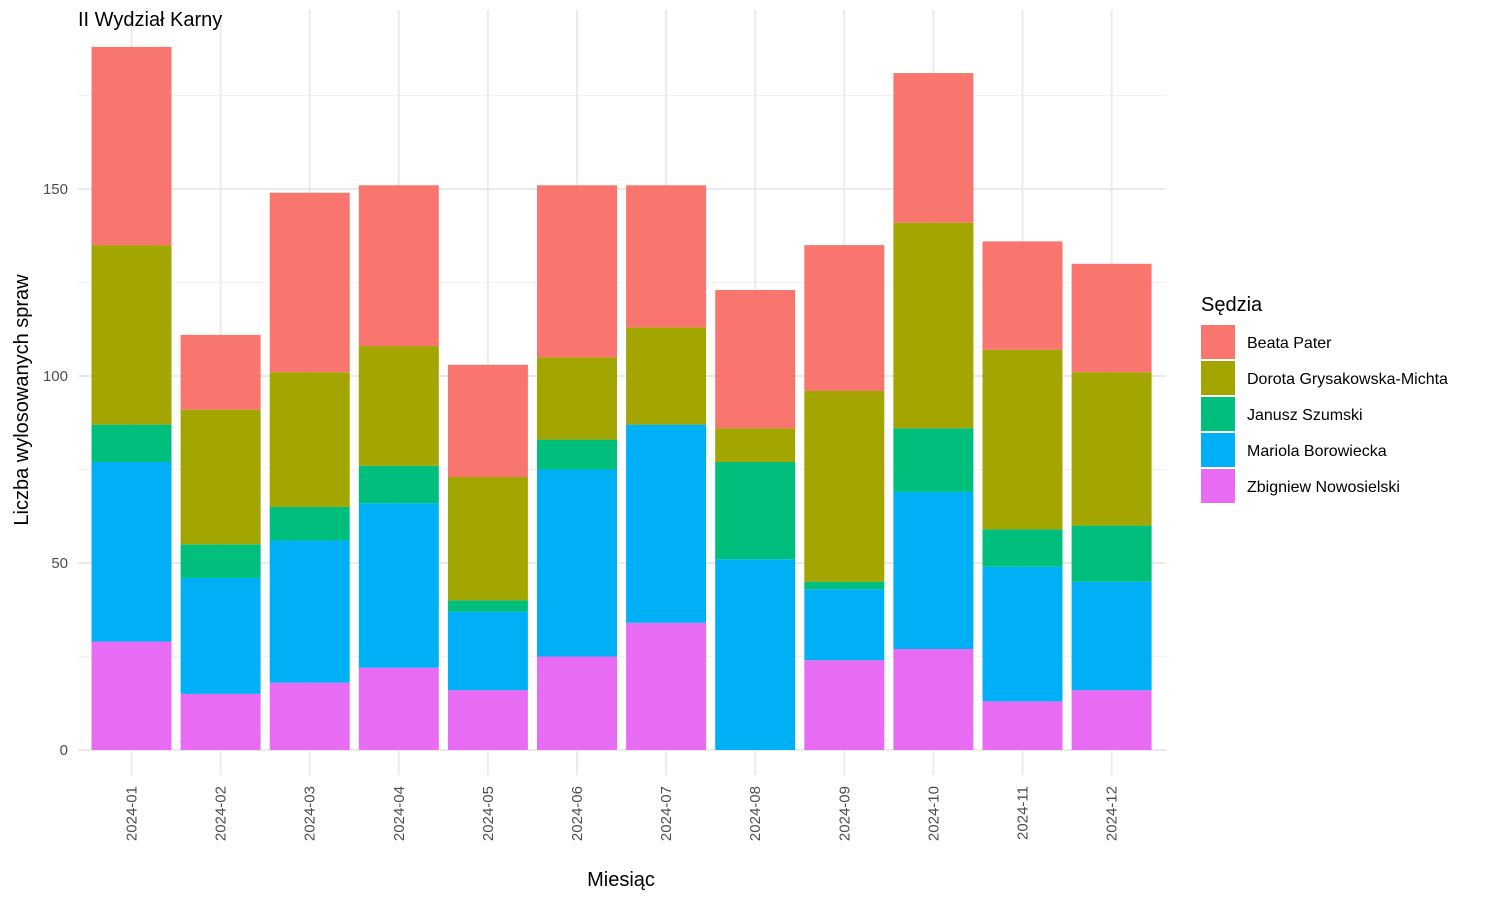  Describe the element at coordinates (399, 813) in the screenshot. I see `x-tick-label: 2024-04` at that location.